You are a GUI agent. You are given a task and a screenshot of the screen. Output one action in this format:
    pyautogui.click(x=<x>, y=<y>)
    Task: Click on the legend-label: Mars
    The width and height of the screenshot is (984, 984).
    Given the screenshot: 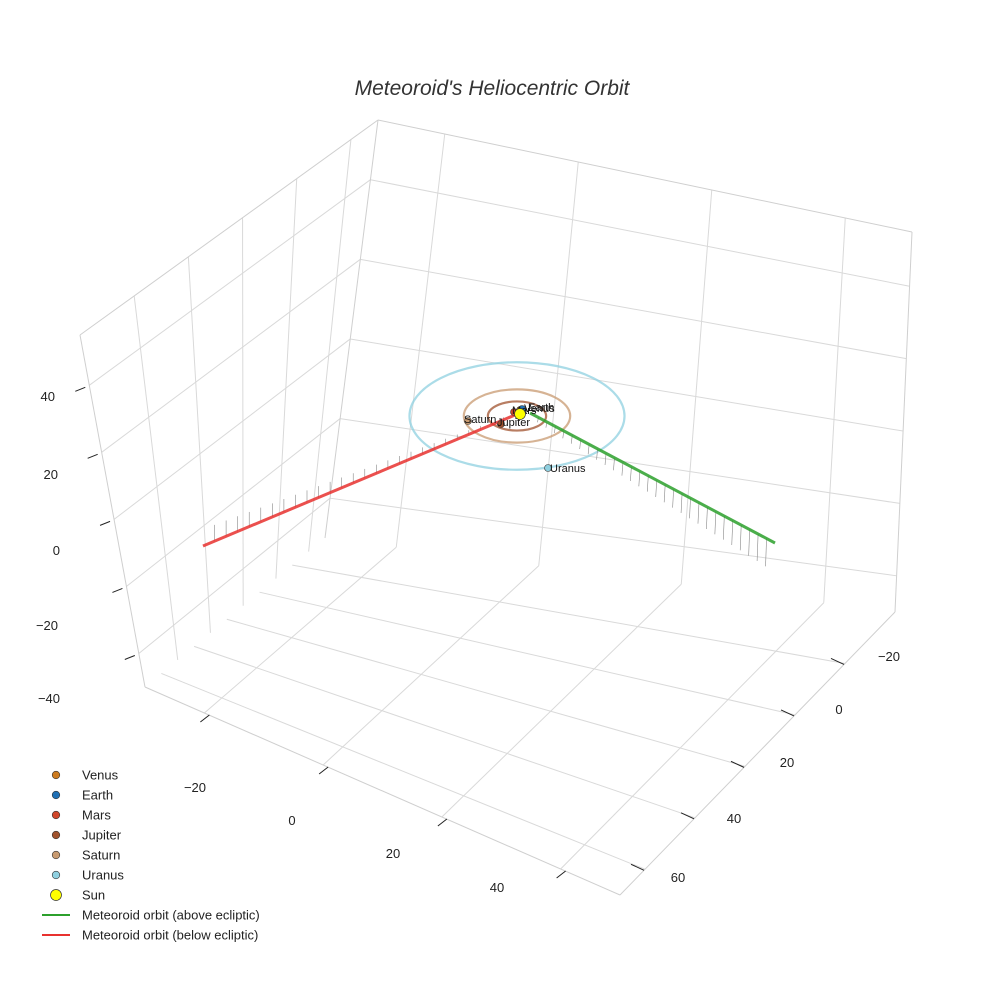 What is the action you would take?
    pyautogui.click(x=96, y=815)
    